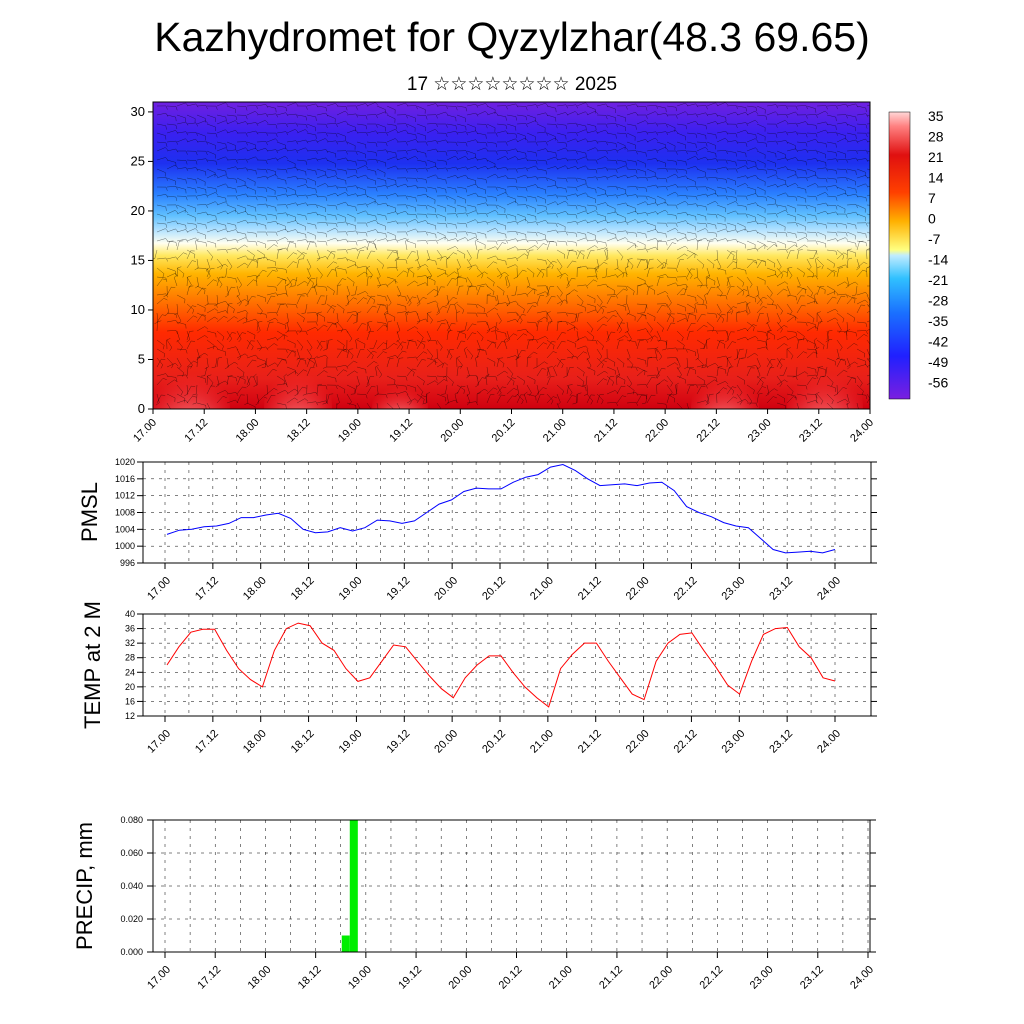 Image resolution: width=1024 pixels, height=1024 pixels. Describe the element at coordinates (561, 978) in the screenshot. I see `precip-x-tick-label: 21.00` at that location.